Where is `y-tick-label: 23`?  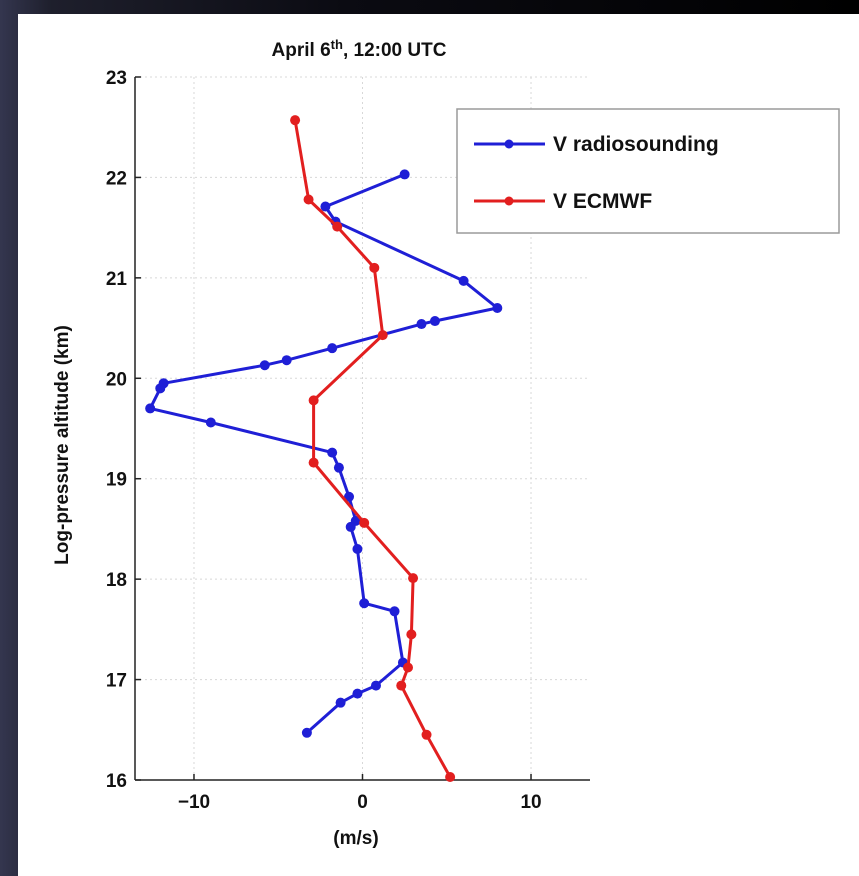 y-tick-label: 23 is located at coordinates (116, 78).